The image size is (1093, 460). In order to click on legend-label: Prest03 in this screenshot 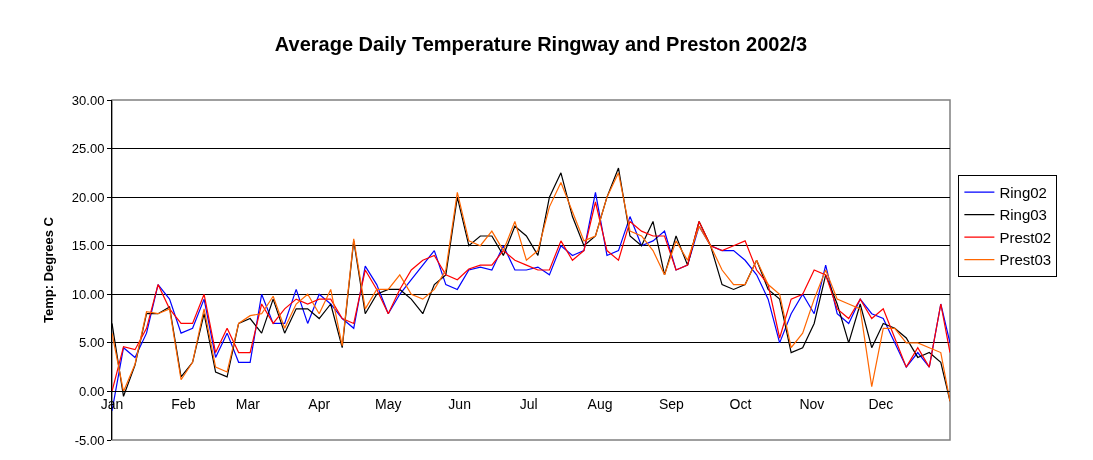, I will do `click(1025, 260)`.